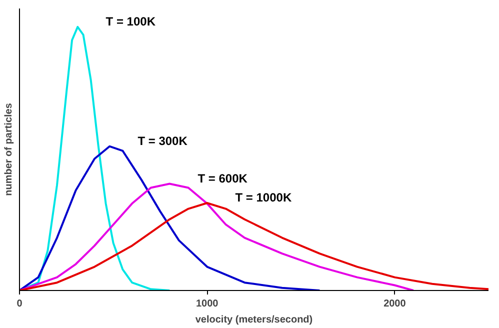  I want to click on series-label: T = 300K, so click(163, 141).